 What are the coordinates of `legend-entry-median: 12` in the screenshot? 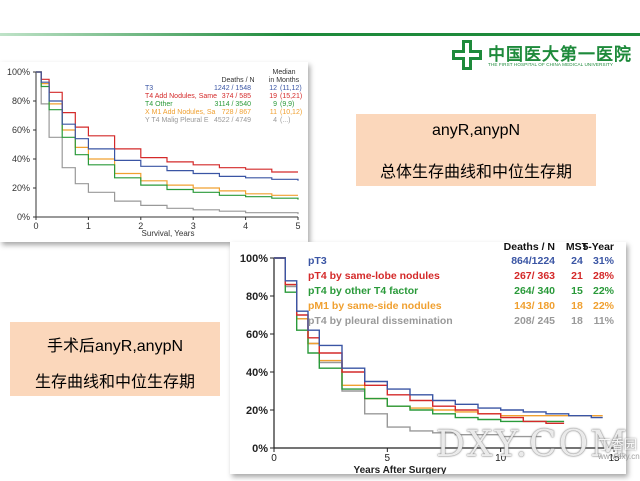 It's located at (273, 88).